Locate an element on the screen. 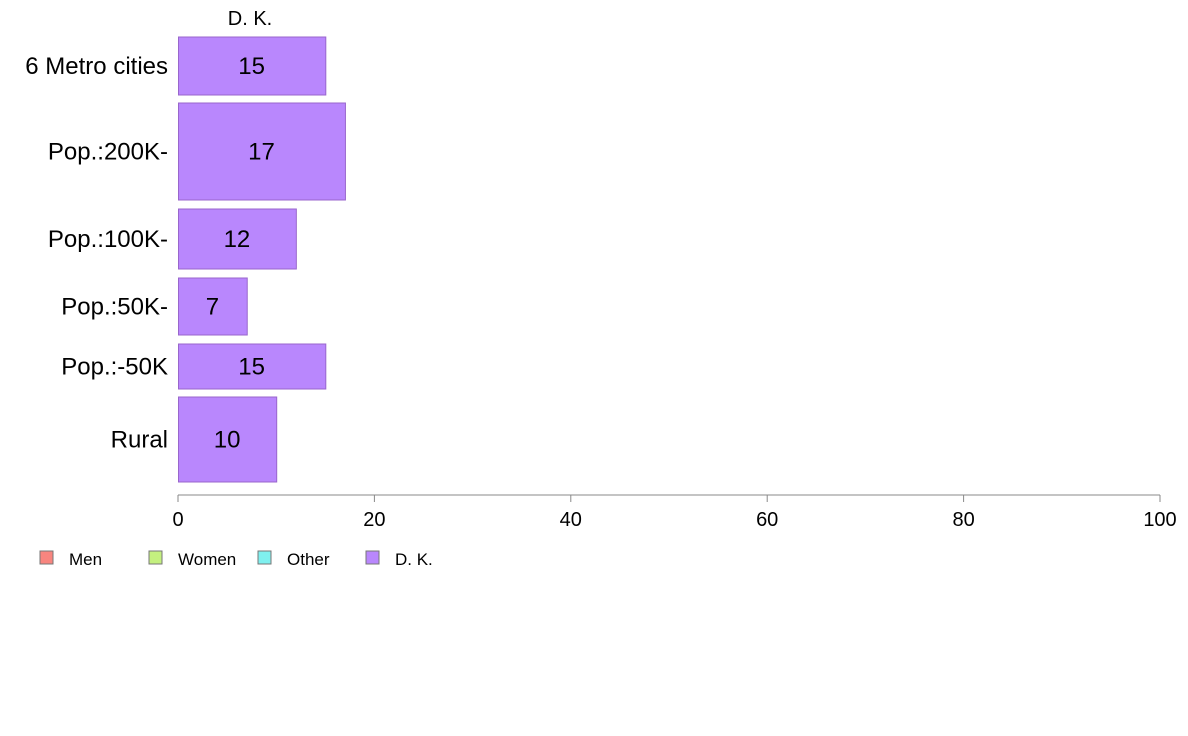 This screenshot has width=1188, height=736. category-label-5: Rural is located at coordinates (139, 440).